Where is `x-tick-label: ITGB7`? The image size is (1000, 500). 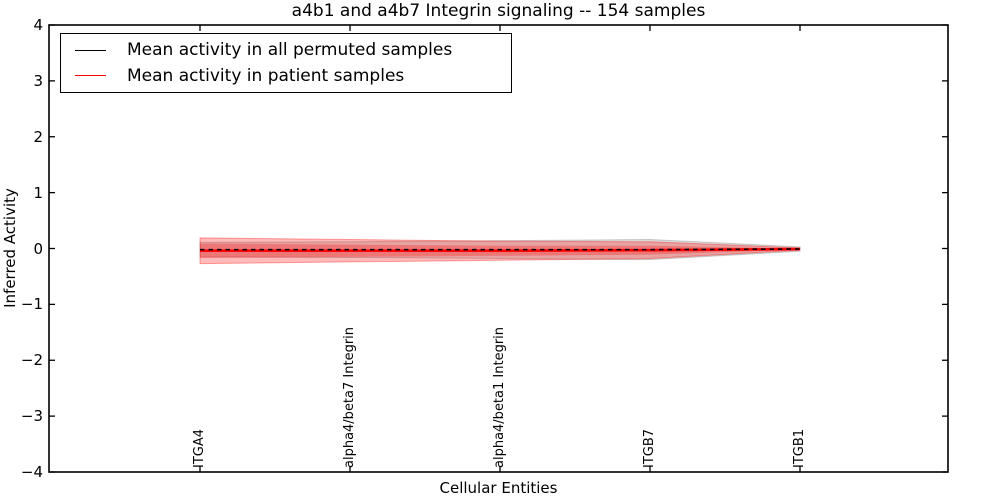
x-tick-label: ITGB7 is located at coordinates (649, 448).